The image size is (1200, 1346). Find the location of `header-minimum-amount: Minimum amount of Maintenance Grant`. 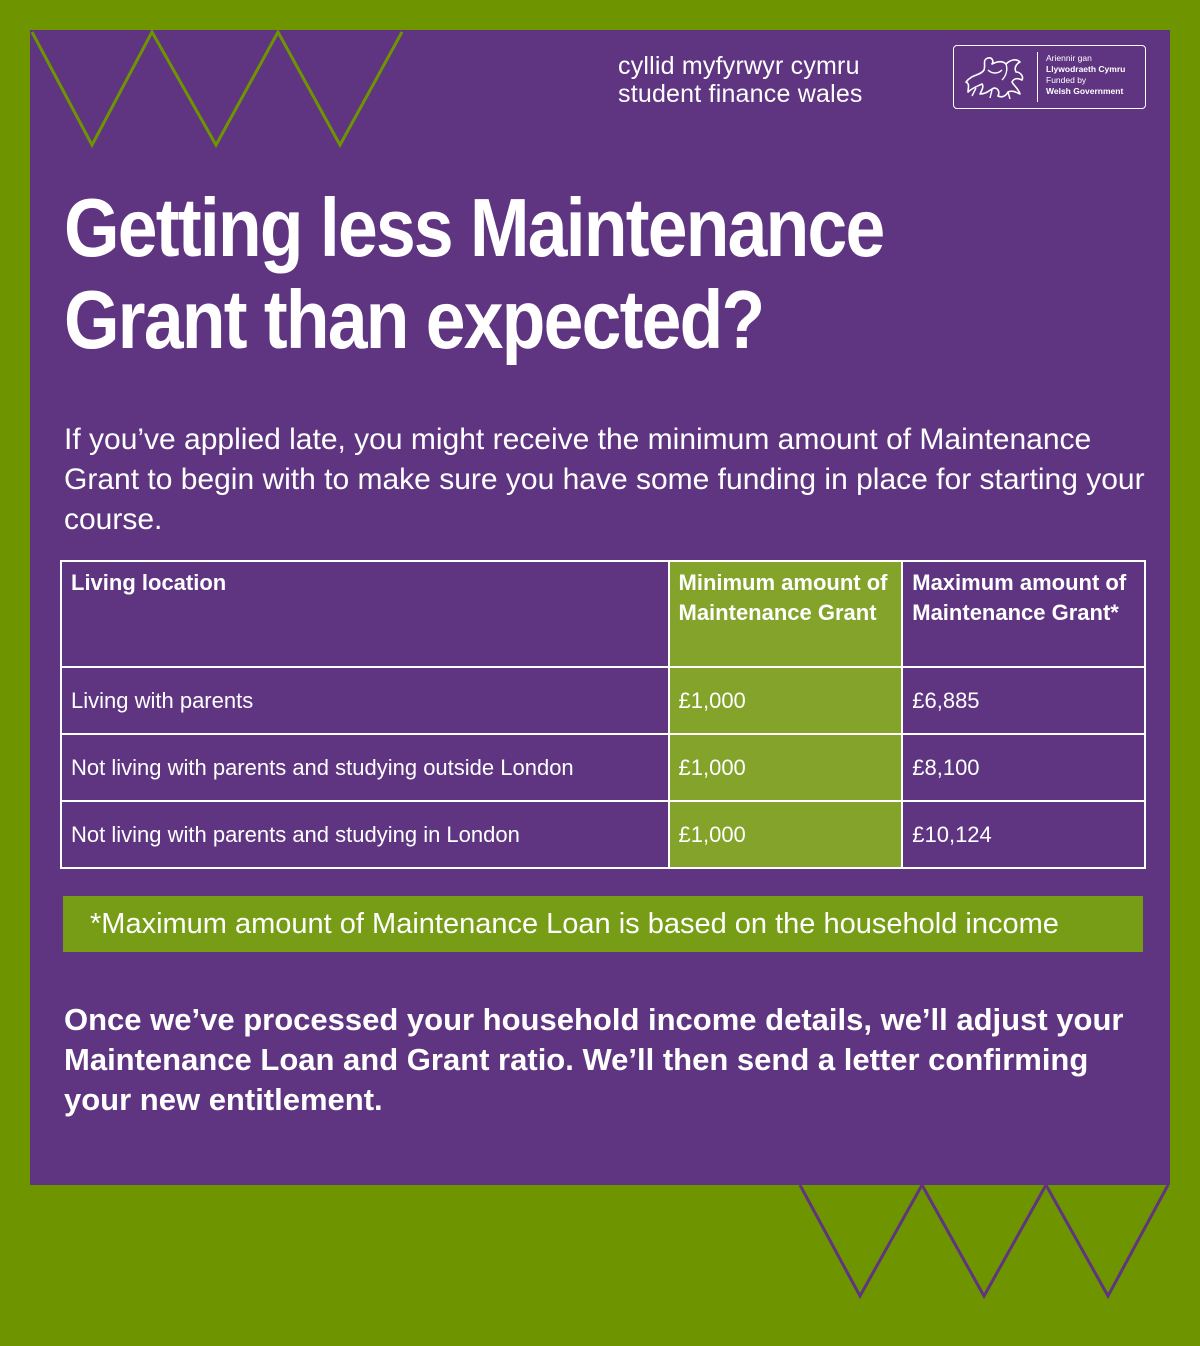

header-minimum-amount: Minimum amount of Maintenance Grant is located at coordinates (785, 614).